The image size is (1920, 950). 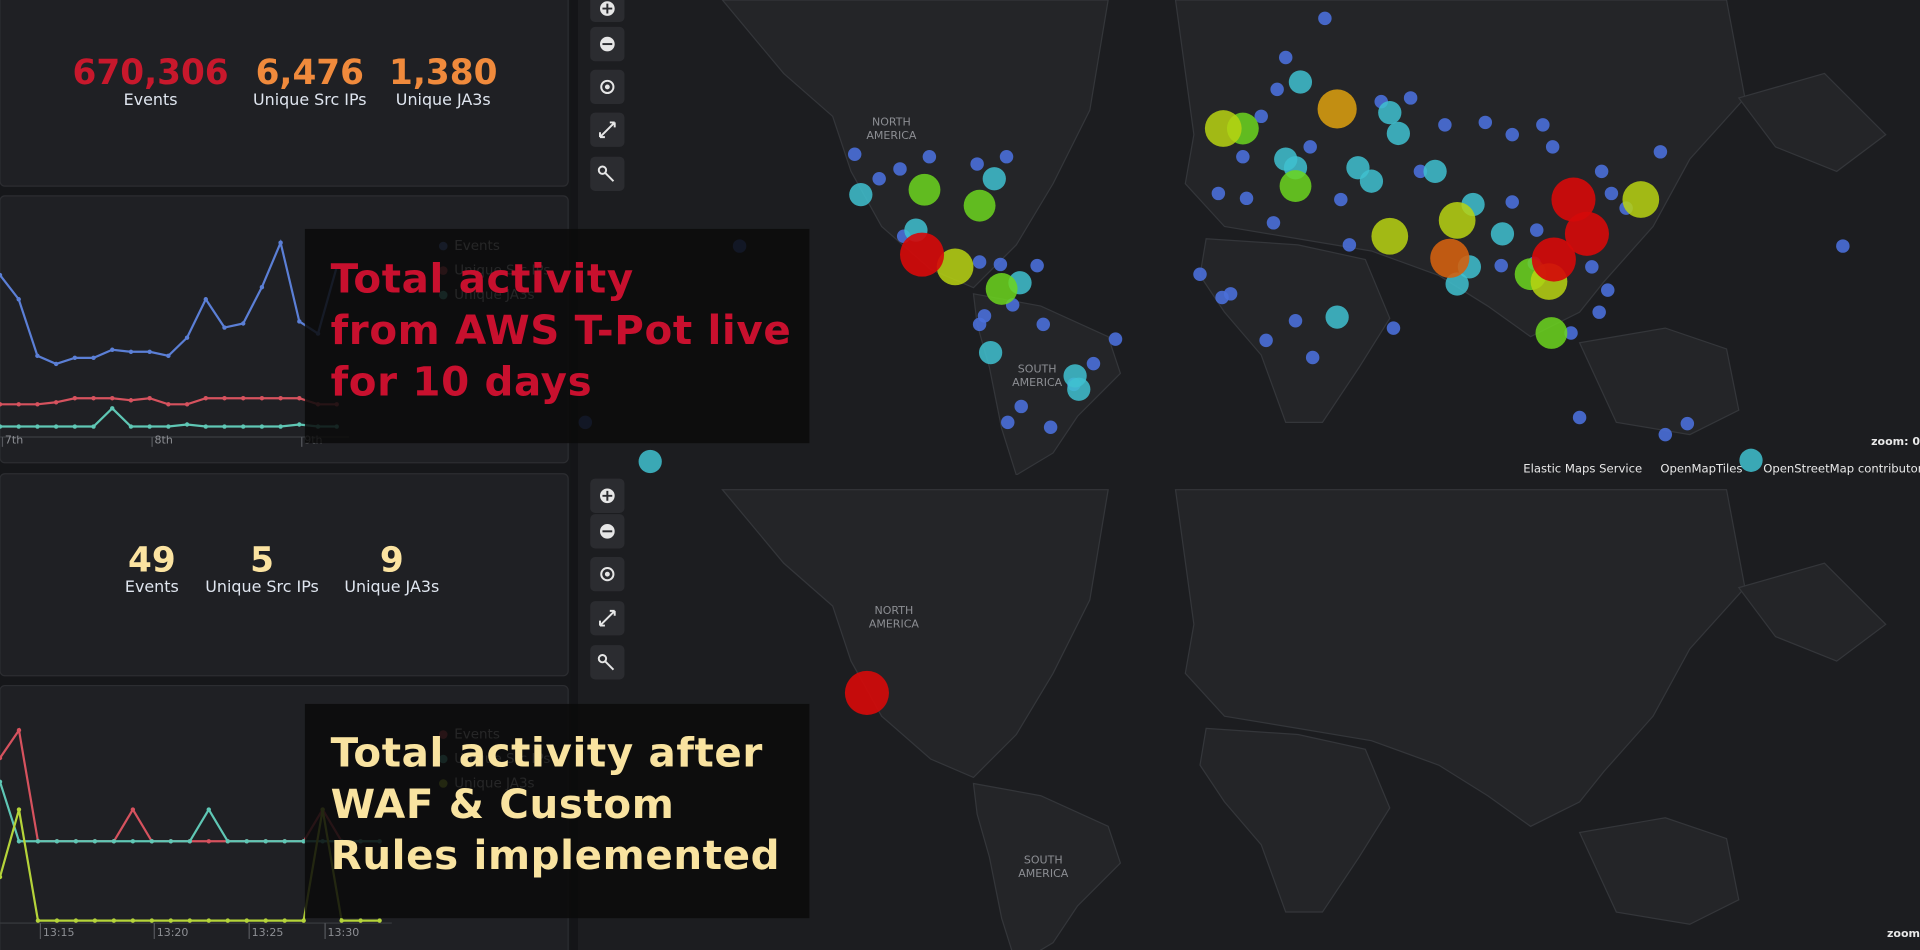 What do you see at coordinates (443, 73) in the screenshot?
I see `metric-value: 1,380` at bounding box center [443, 73].